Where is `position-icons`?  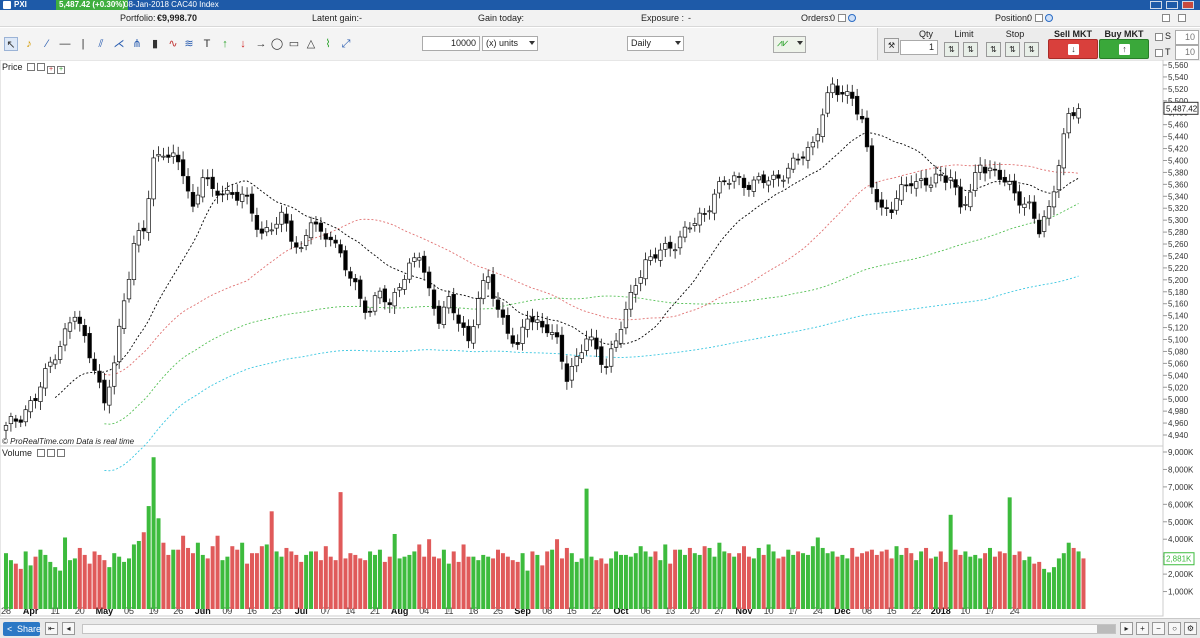 position-icons is located at coordinates (1043, 18).